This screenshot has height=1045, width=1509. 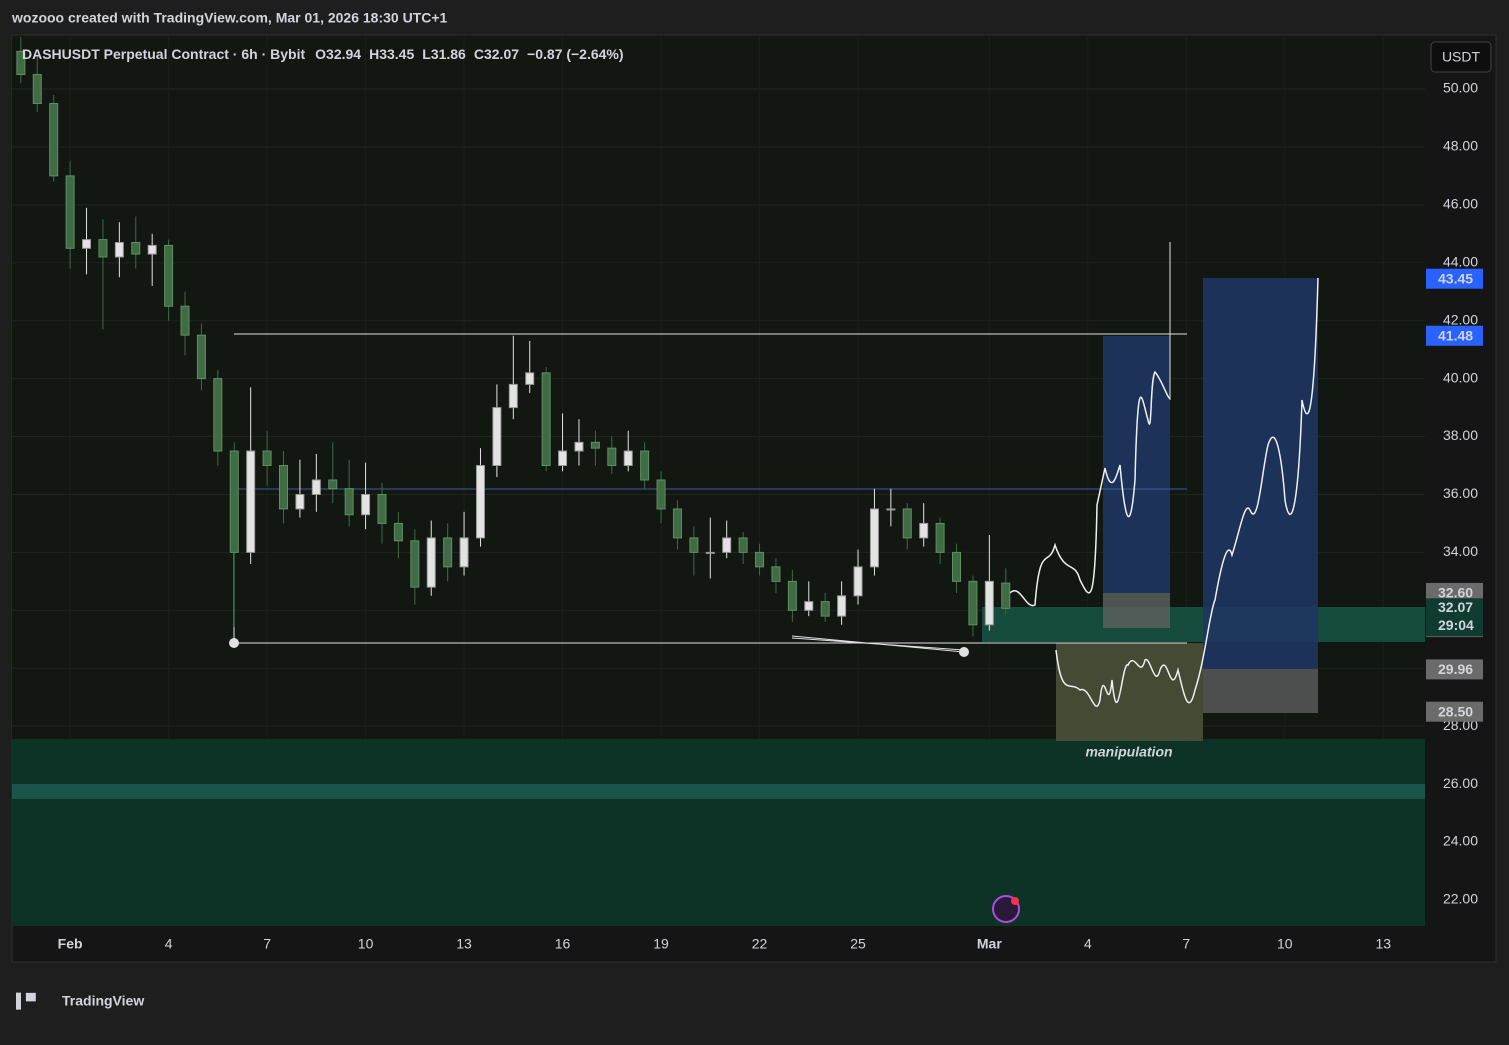 What do you see at coordinates (1455, 711) in the screenshot?
I see `price-label: 28.50` at bounding box center [1455, 711].